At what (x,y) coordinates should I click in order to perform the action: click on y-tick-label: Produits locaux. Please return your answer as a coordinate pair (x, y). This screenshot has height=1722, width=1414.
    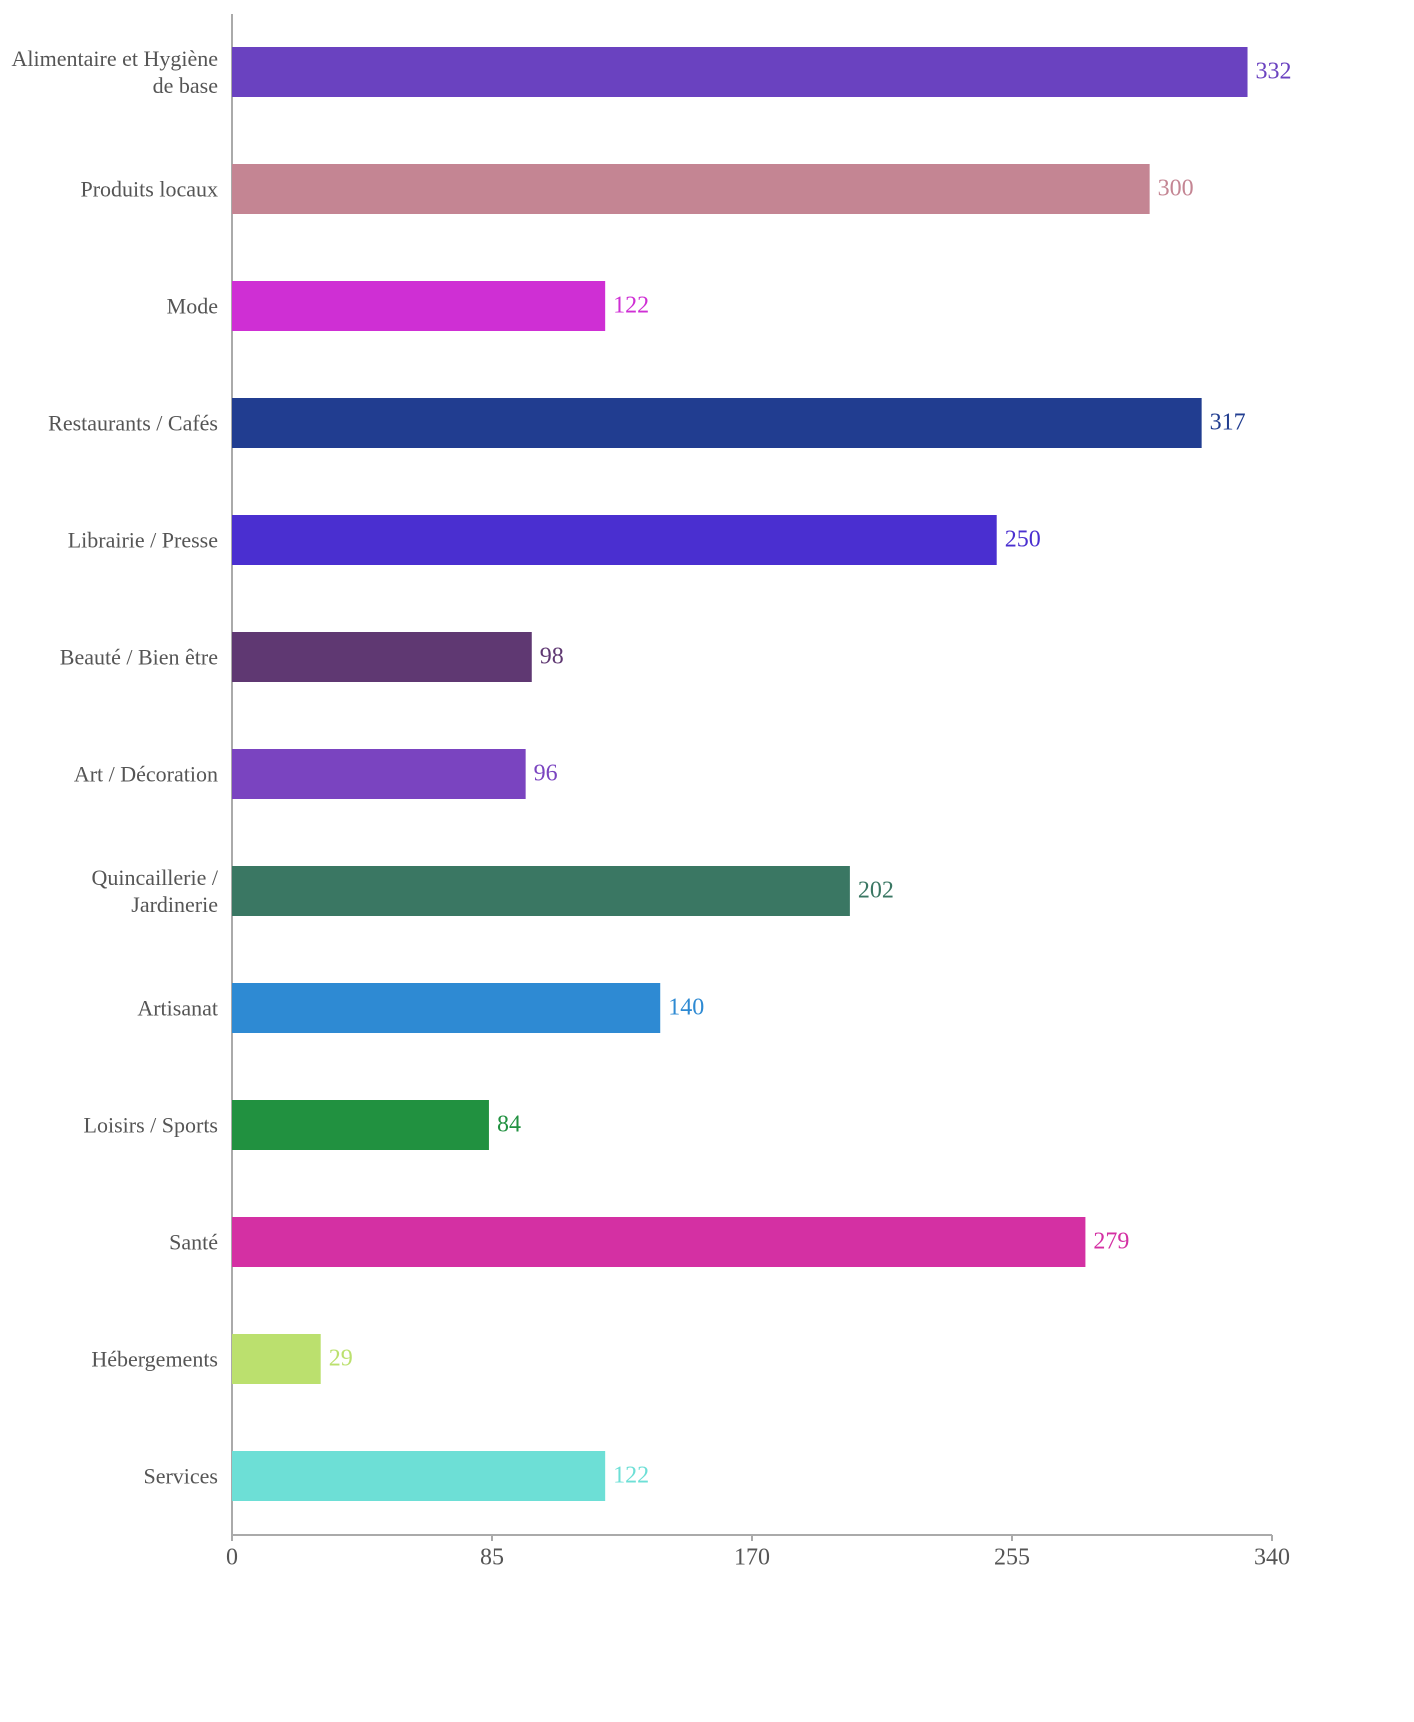
    Looking at the image, I should click on (149, 189).